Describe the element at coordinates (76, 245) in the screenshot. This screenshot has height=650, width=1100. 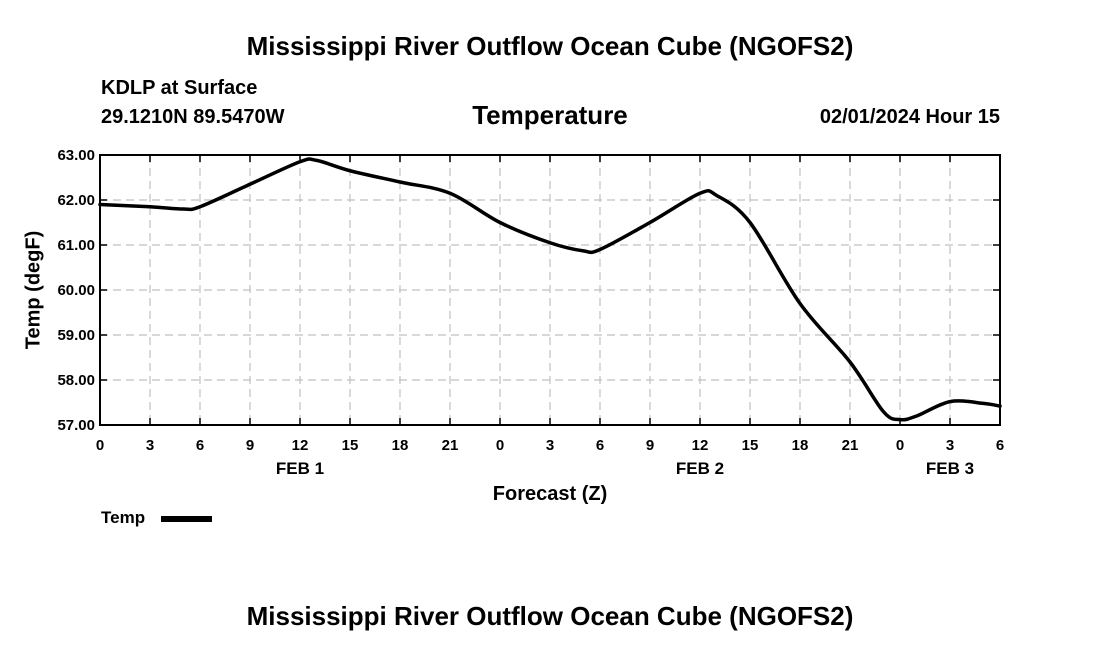
I see `y-tick-label: 61.00` at that location.